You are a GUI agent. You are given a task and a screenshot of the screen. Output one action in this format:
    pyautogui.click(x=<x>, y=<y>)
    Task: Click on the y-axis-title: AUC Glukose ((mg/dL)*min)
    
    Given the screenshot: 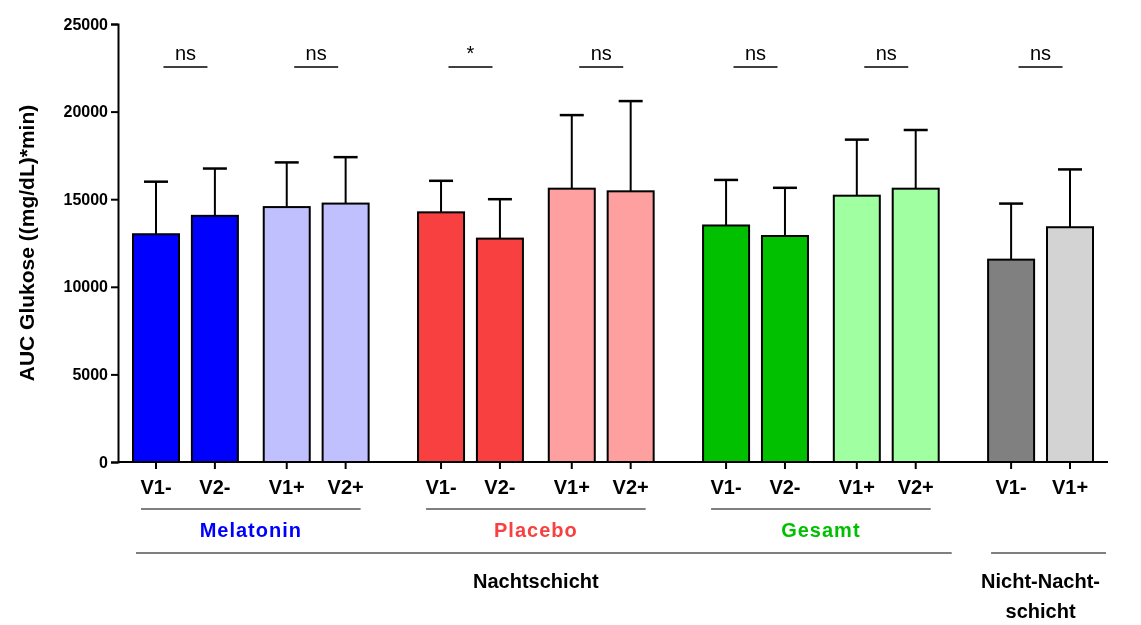 What is the action you would take?
    pyautogui.click(x=26, y=243)
    